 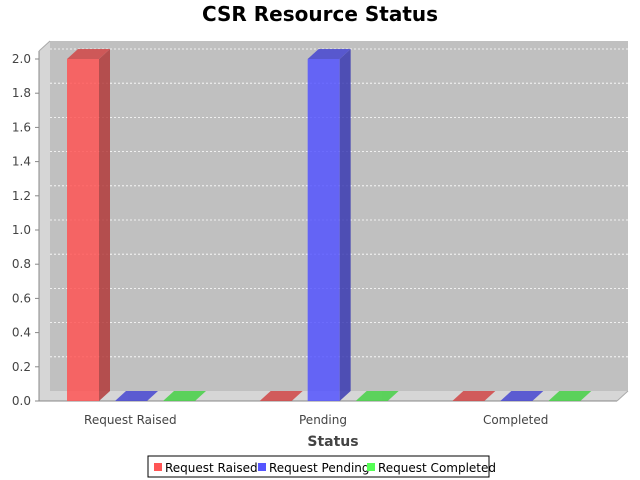 I want to click on y-axis-ticks: 0.0 0.2 0.4 0.6 0.8 1.0 1.2 1.4 1.6 1.8 2.0, so click(x=25, y=230).